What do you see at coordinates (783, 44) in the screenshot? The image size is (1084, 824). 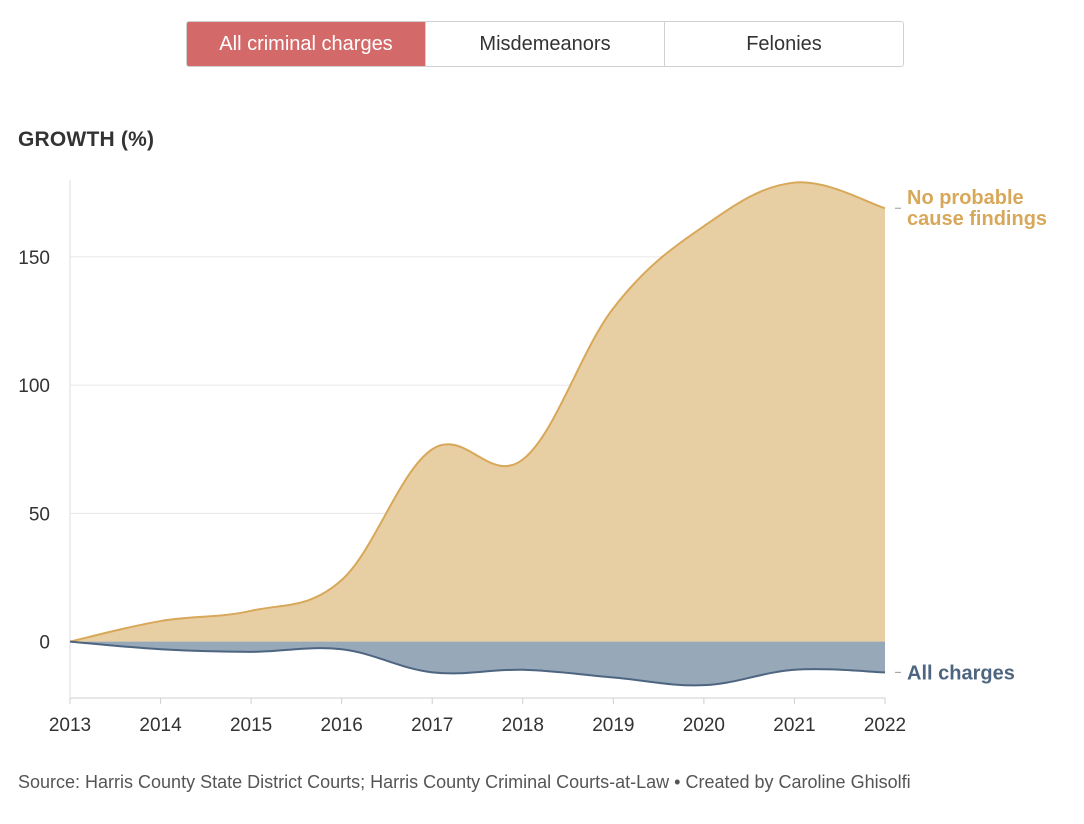 I see `tab-felonies: Felonies` at bounding box center [783, 44].